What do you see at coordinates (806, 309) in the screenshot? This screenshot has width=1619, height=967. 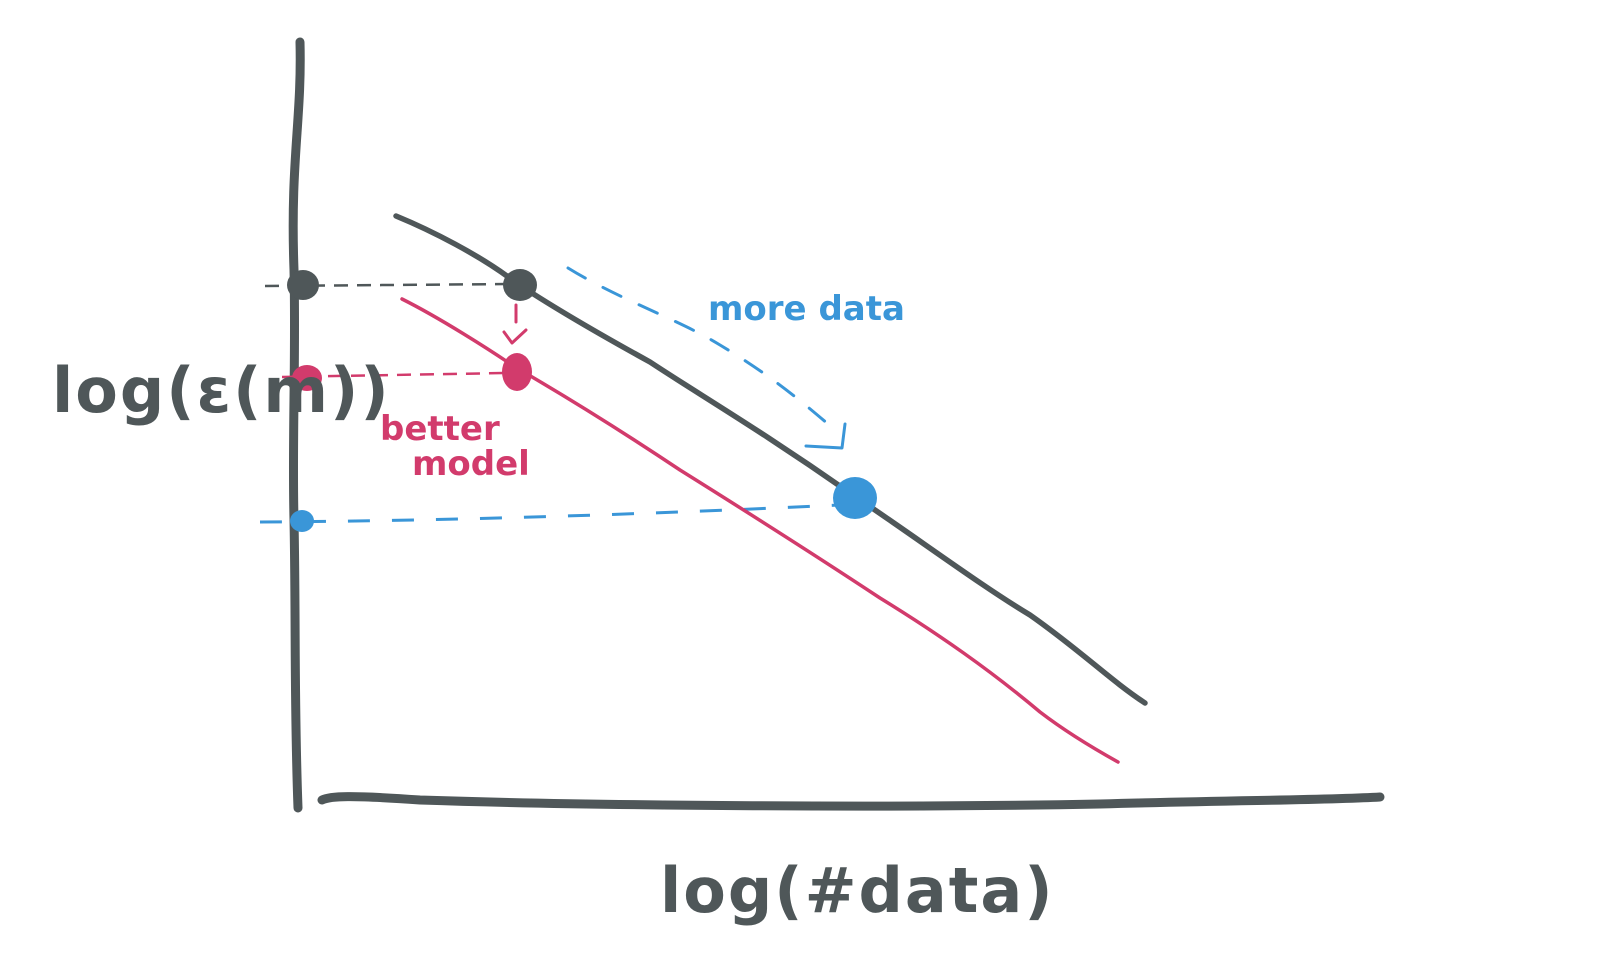 I see `more-data-label: more data` at bounding box center [806, 309].